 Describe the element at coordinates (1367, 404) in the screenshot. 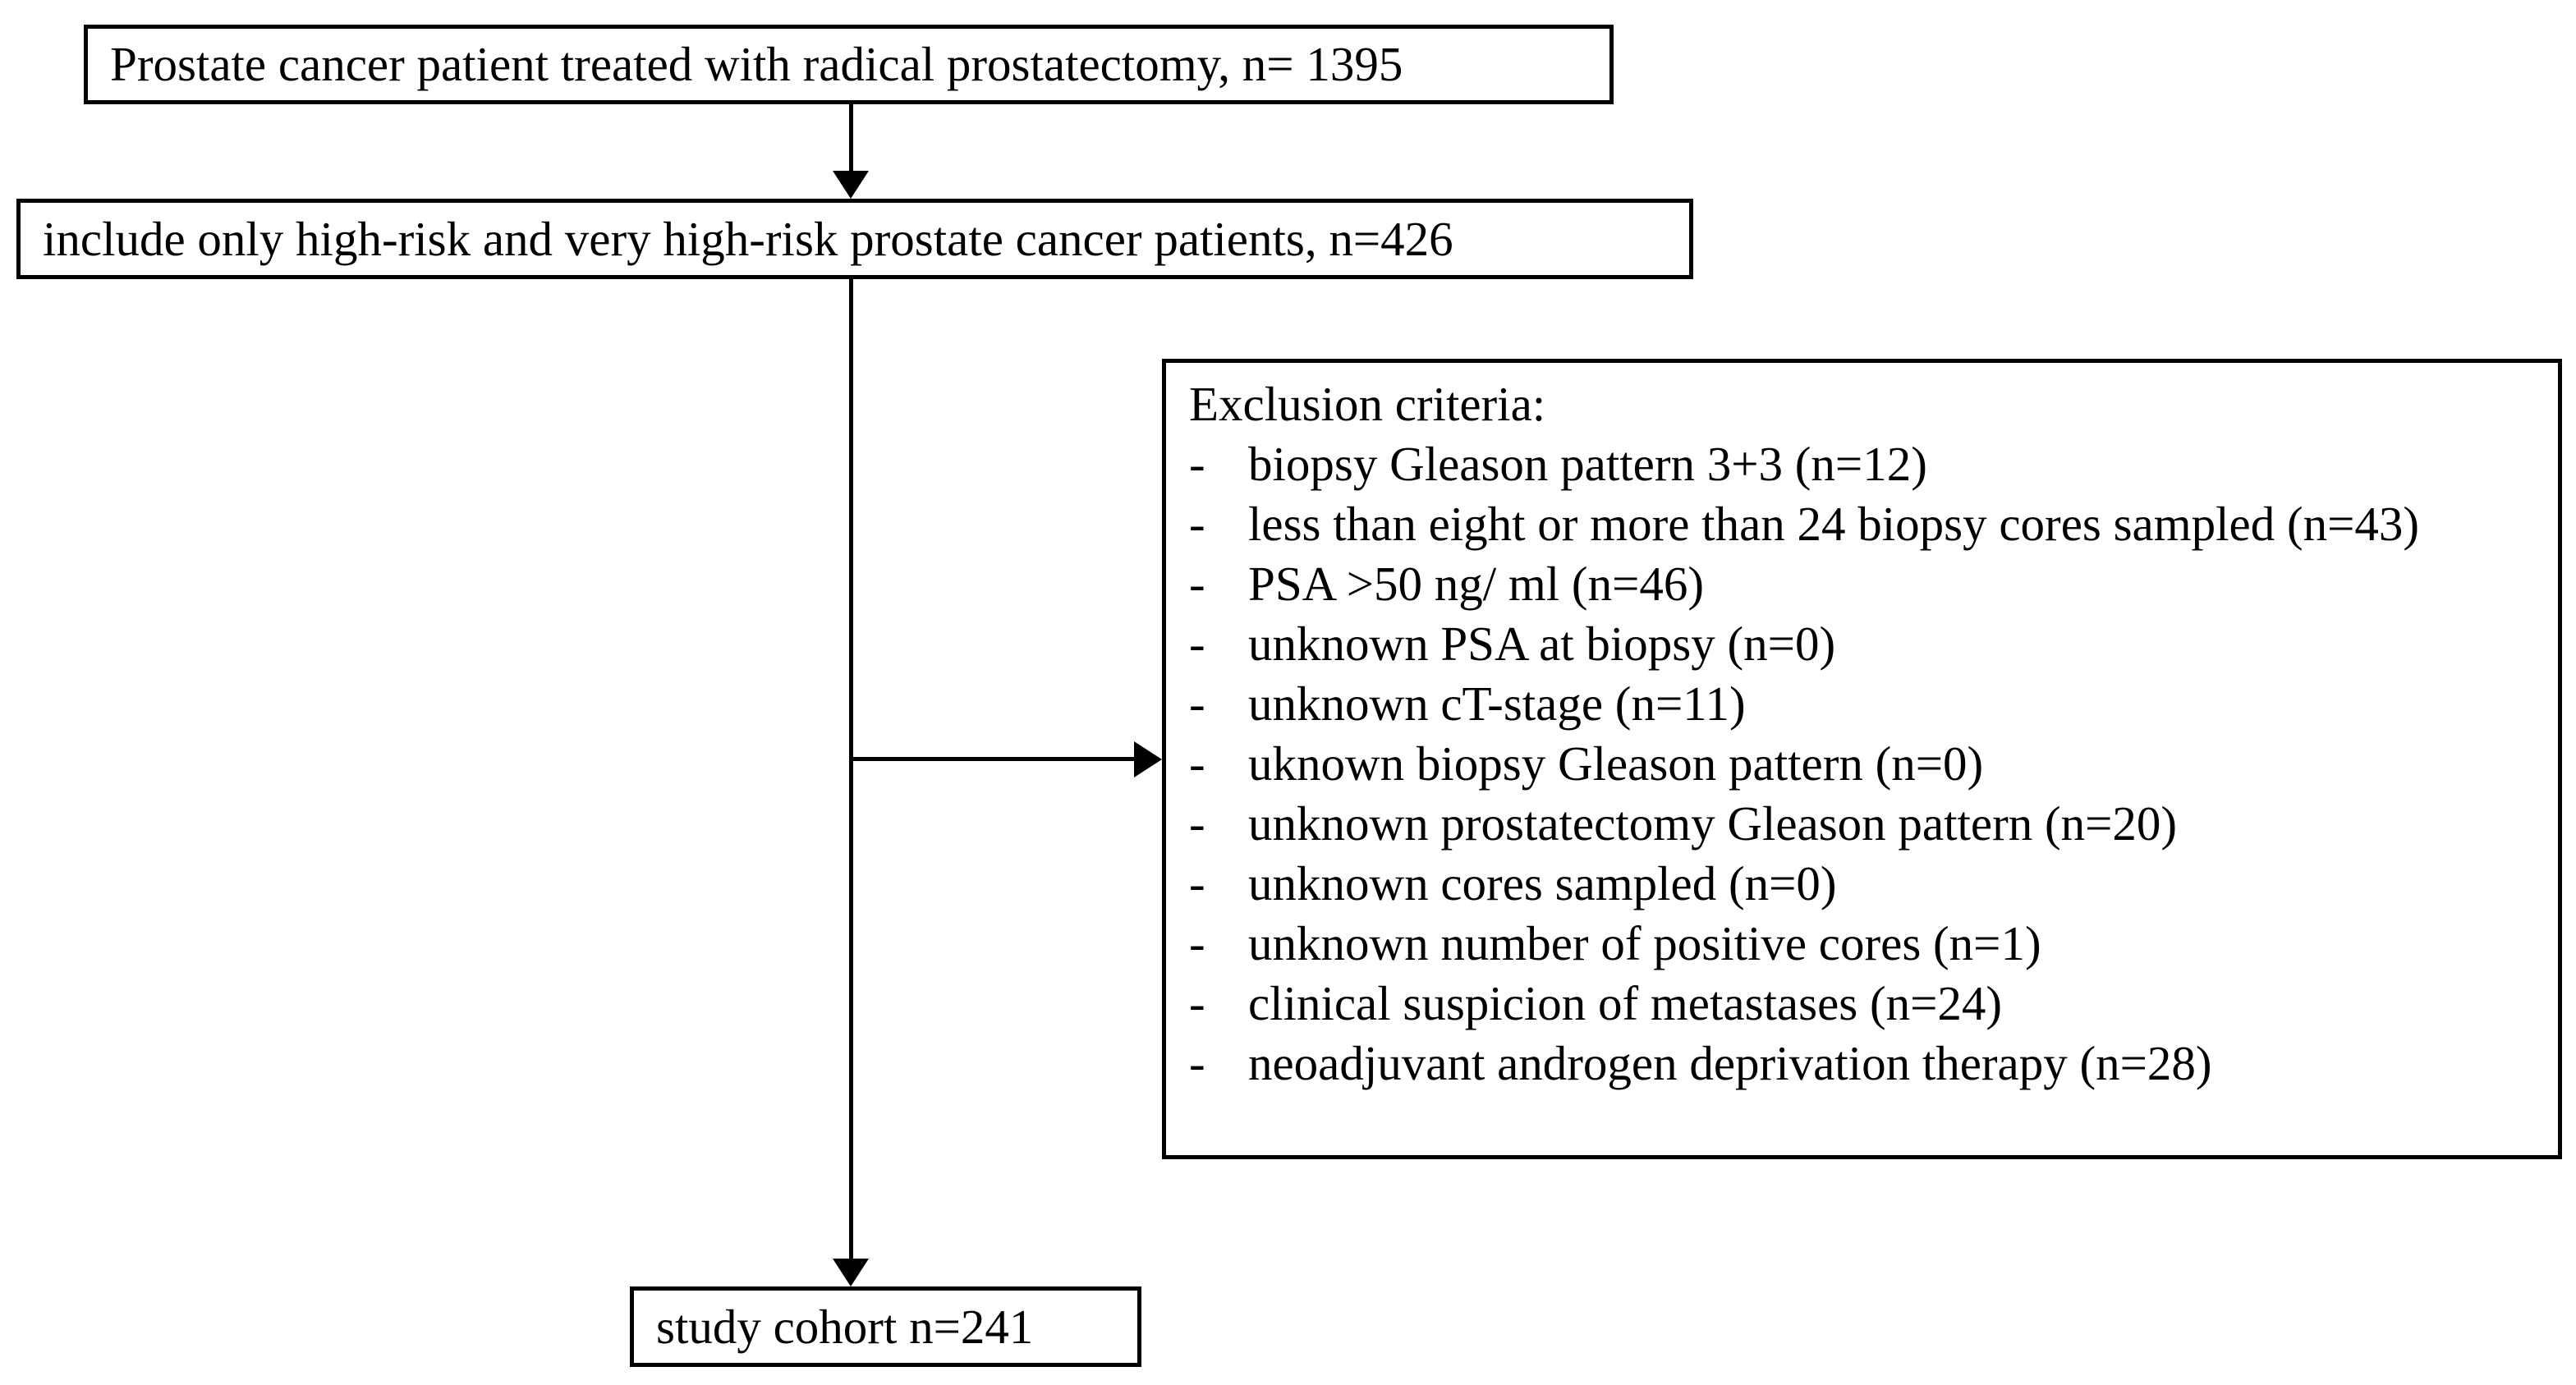

I see `exclusion-criteria-title: Exclusion criteria:` at that location.